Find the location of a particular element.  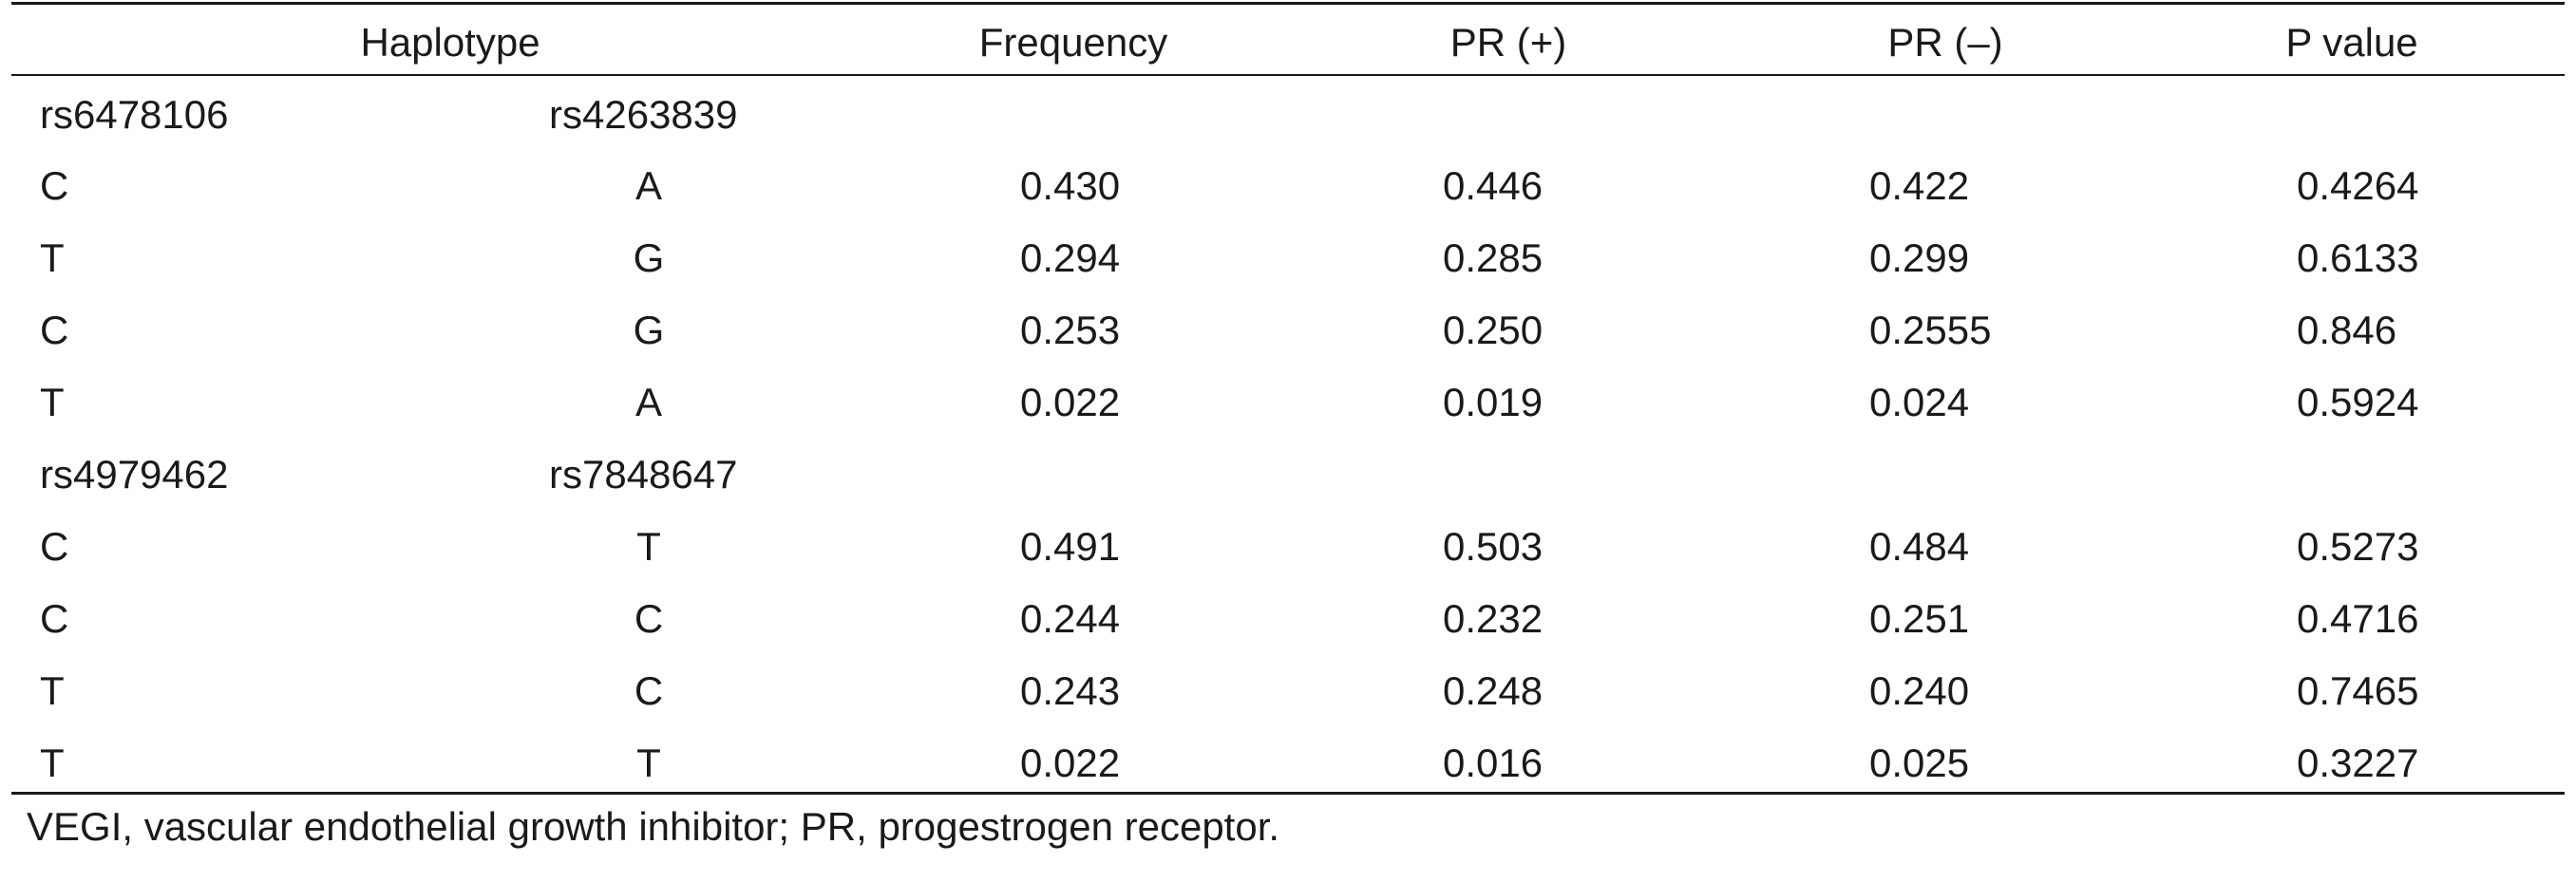

p-value: 0.846 is located at coordinates (2347, 330).